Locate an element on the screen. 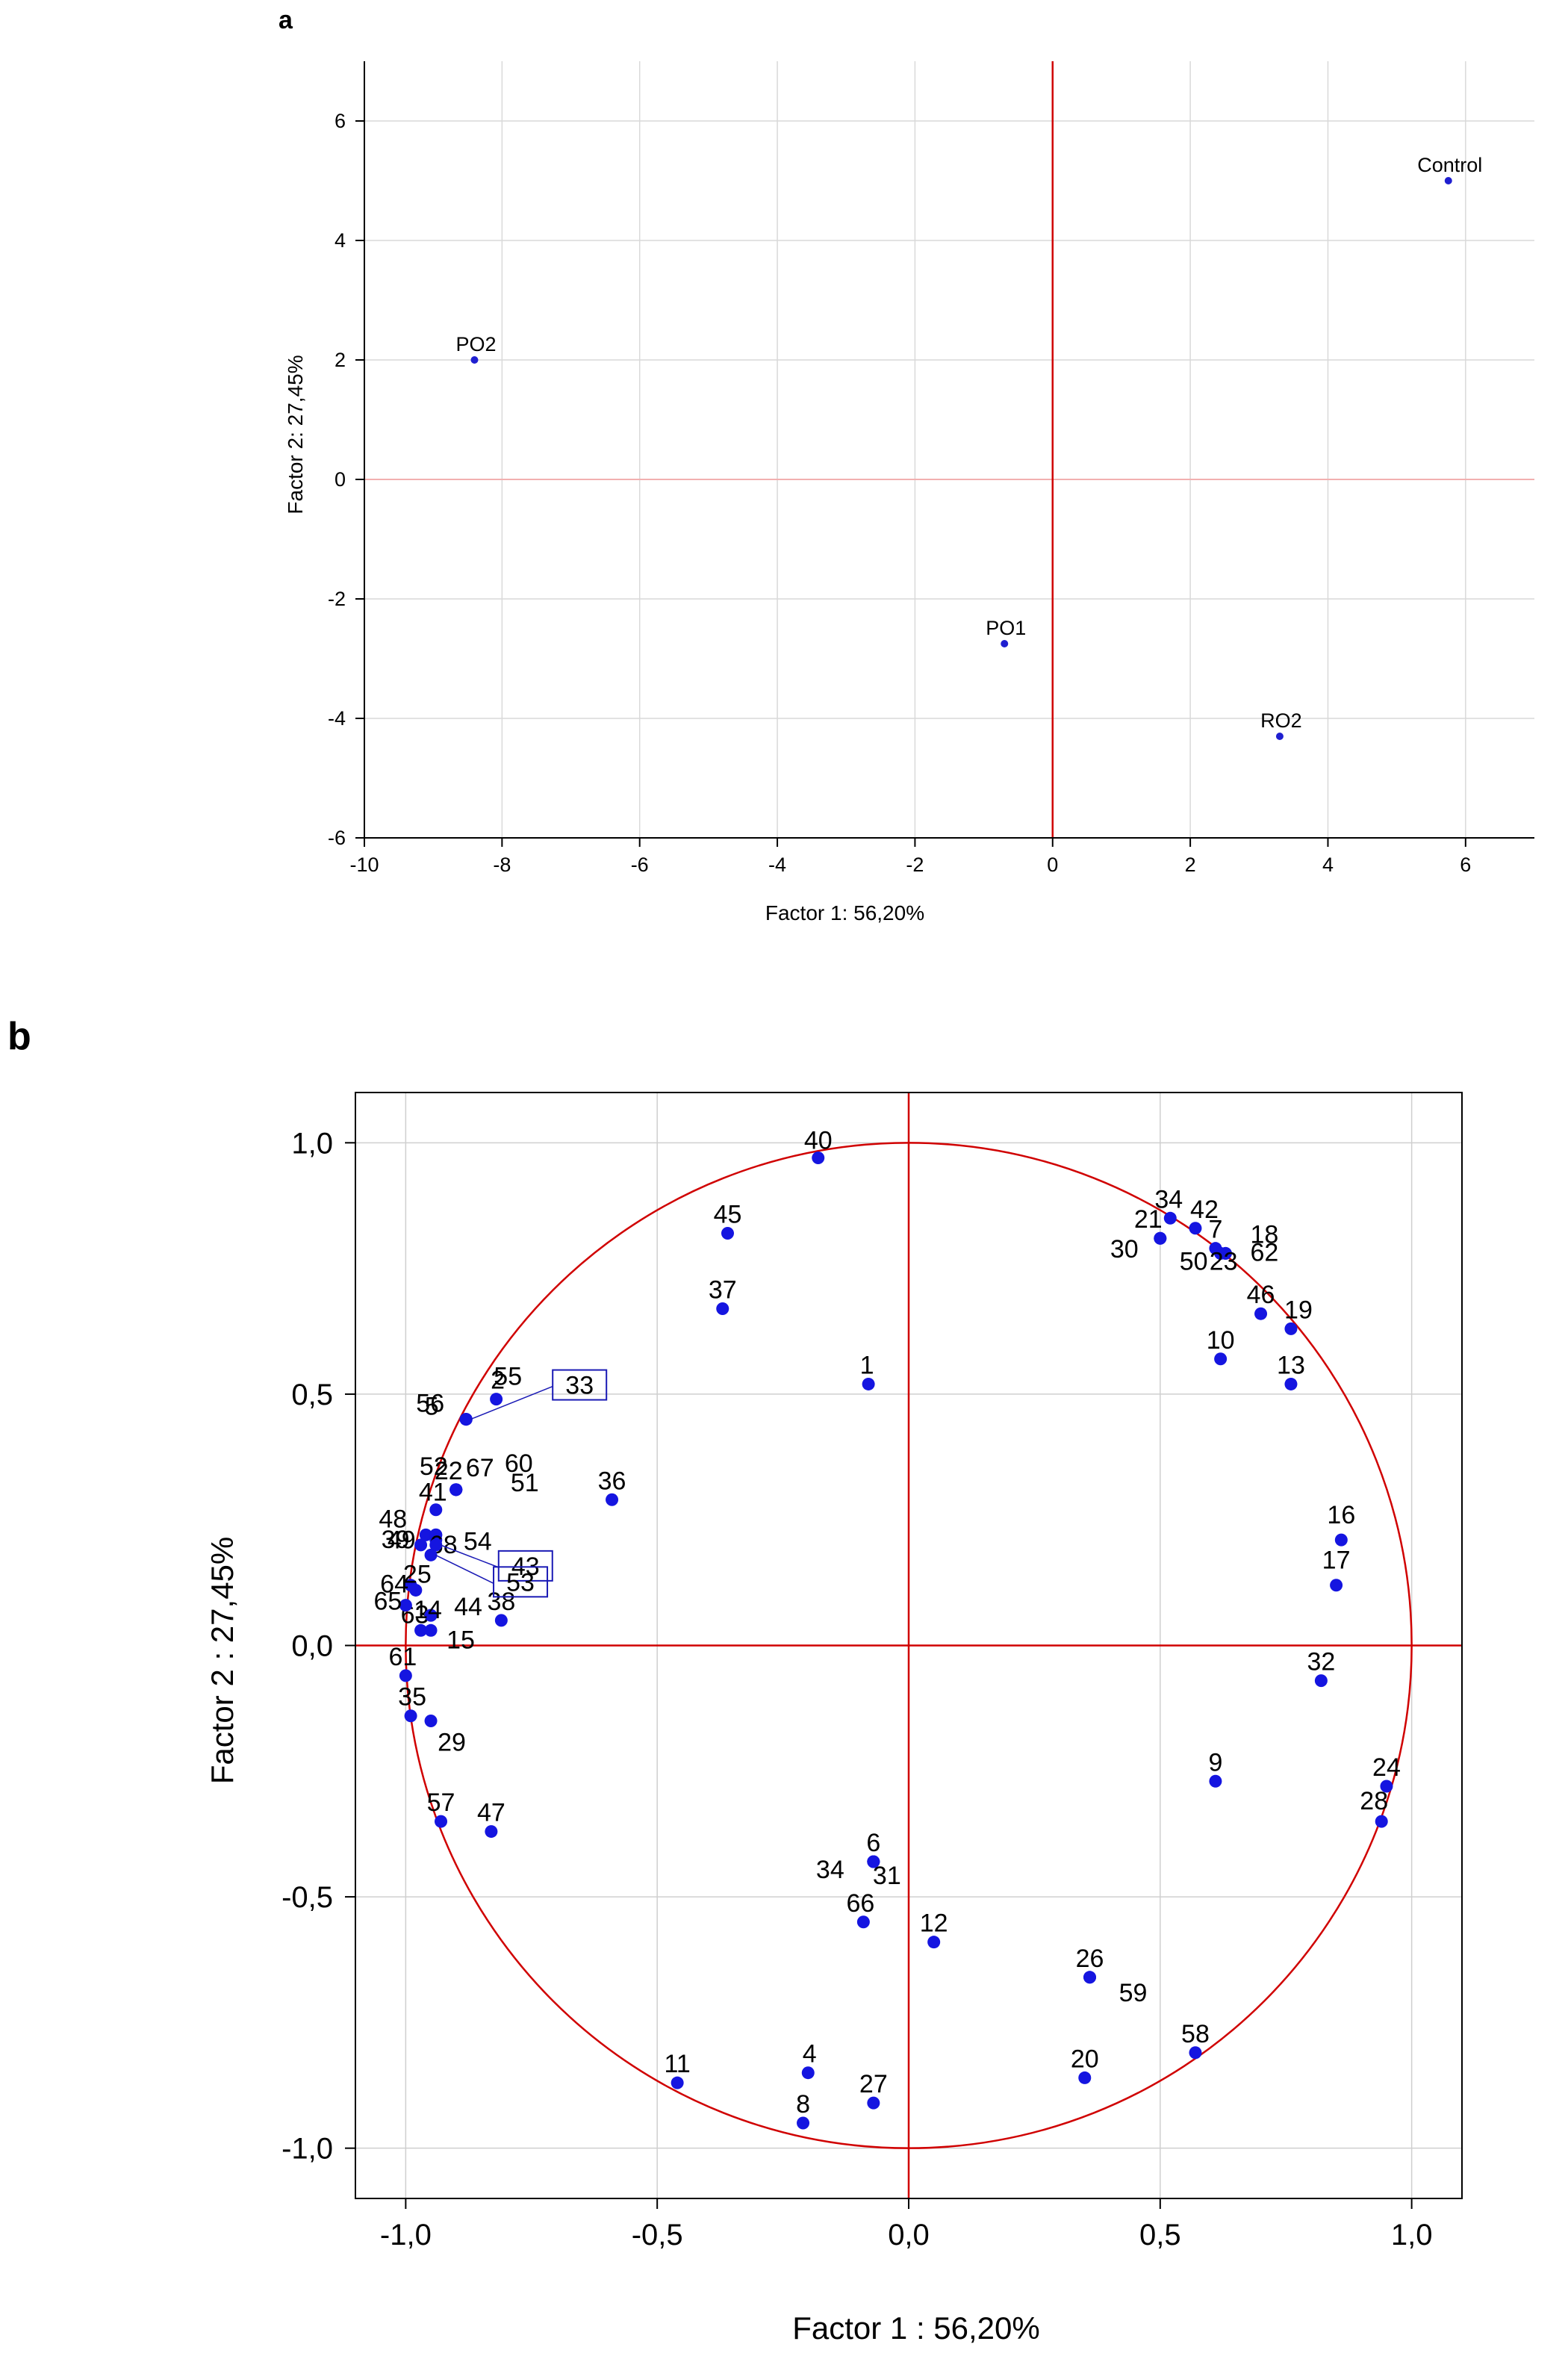 The width and height of the screenshot is (1568, 2362). y-axis-label: Factor 2: 27,45% is located at coordinates (295, 434).